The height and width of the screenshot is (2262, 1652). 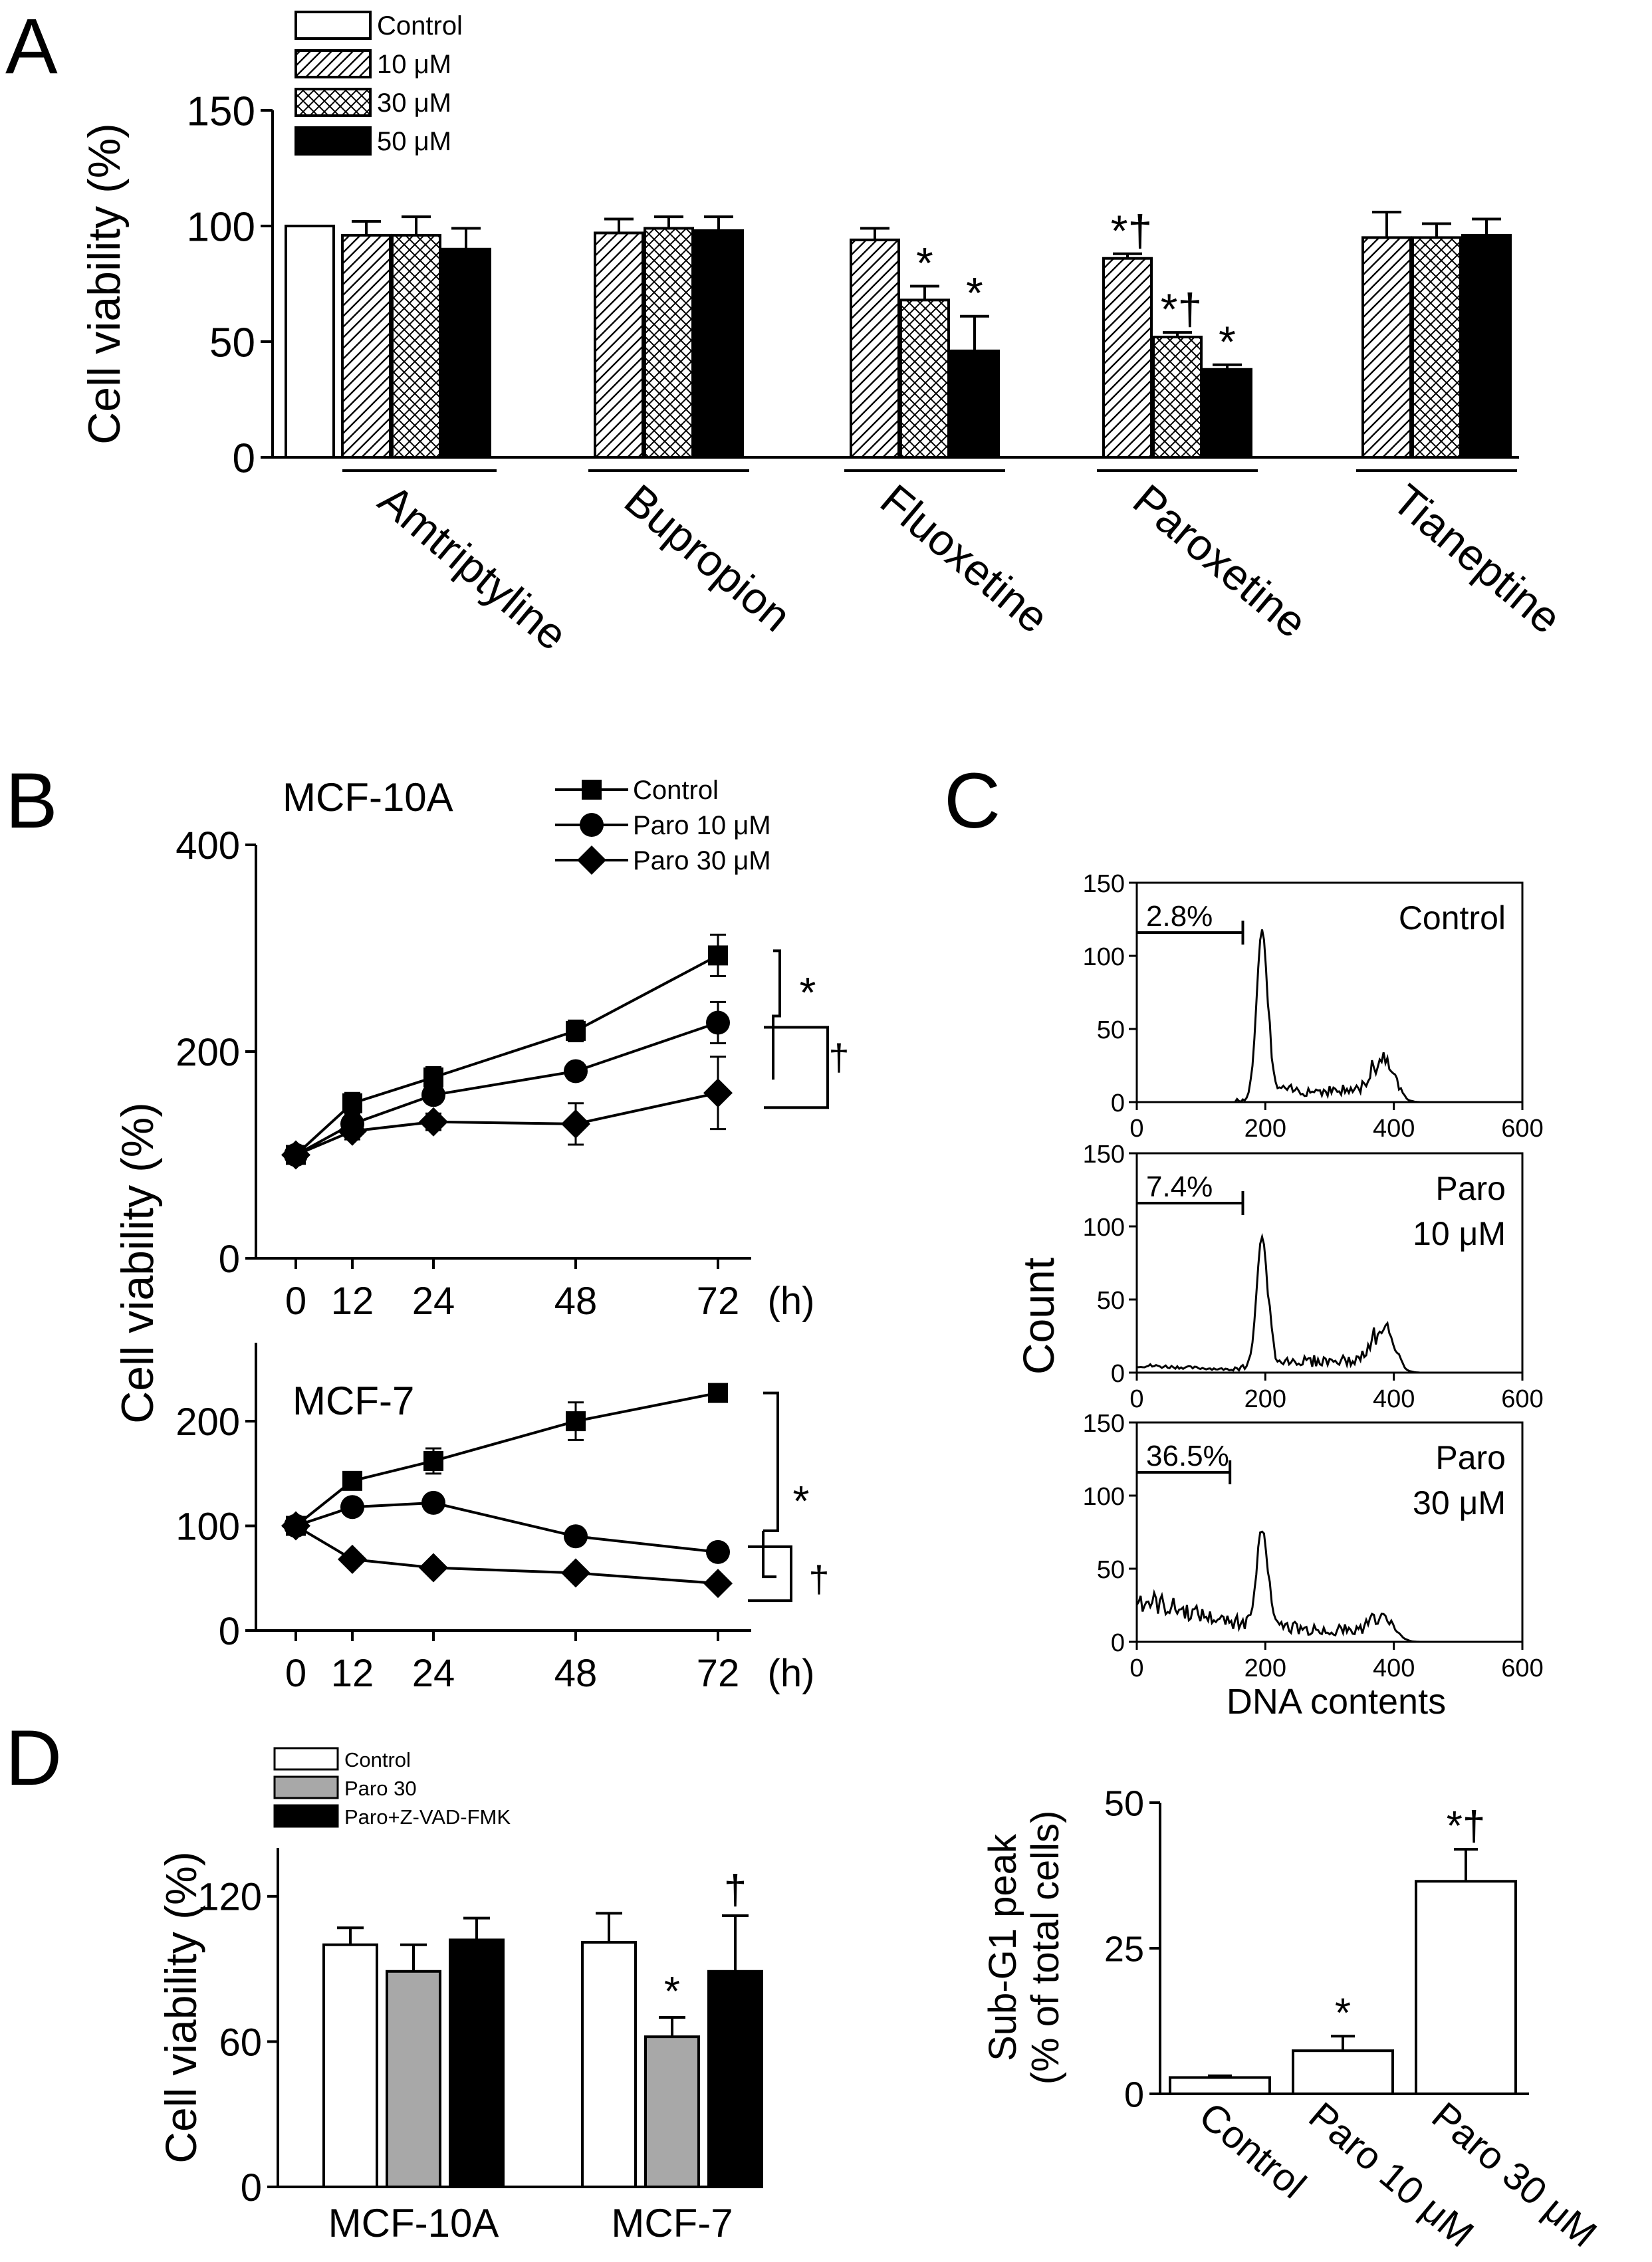 What do you see at coordinates (366, 346) in the screenshot?
I see `panel-a-bar-amtriptyline-10-m` at bounding box center [366, 346].